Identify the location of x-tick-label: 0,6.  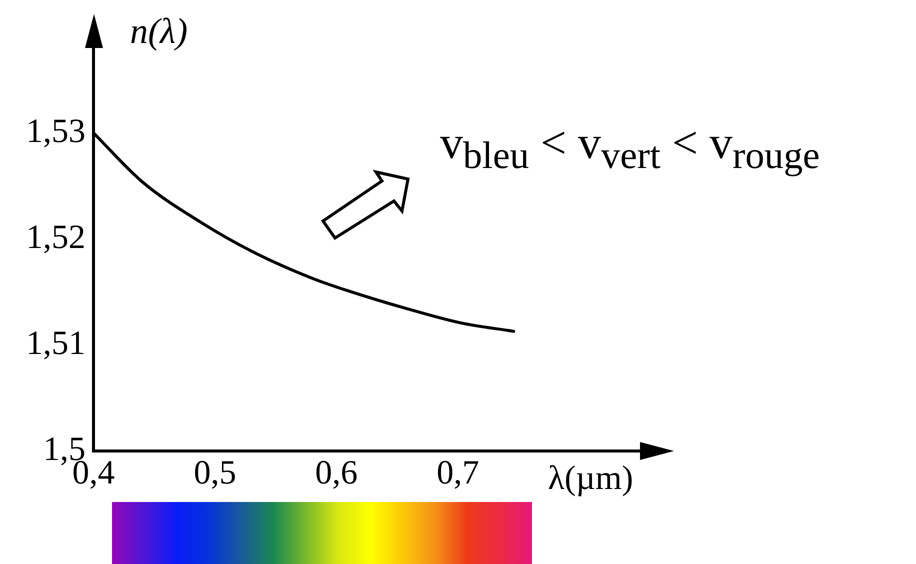
(336, 473).